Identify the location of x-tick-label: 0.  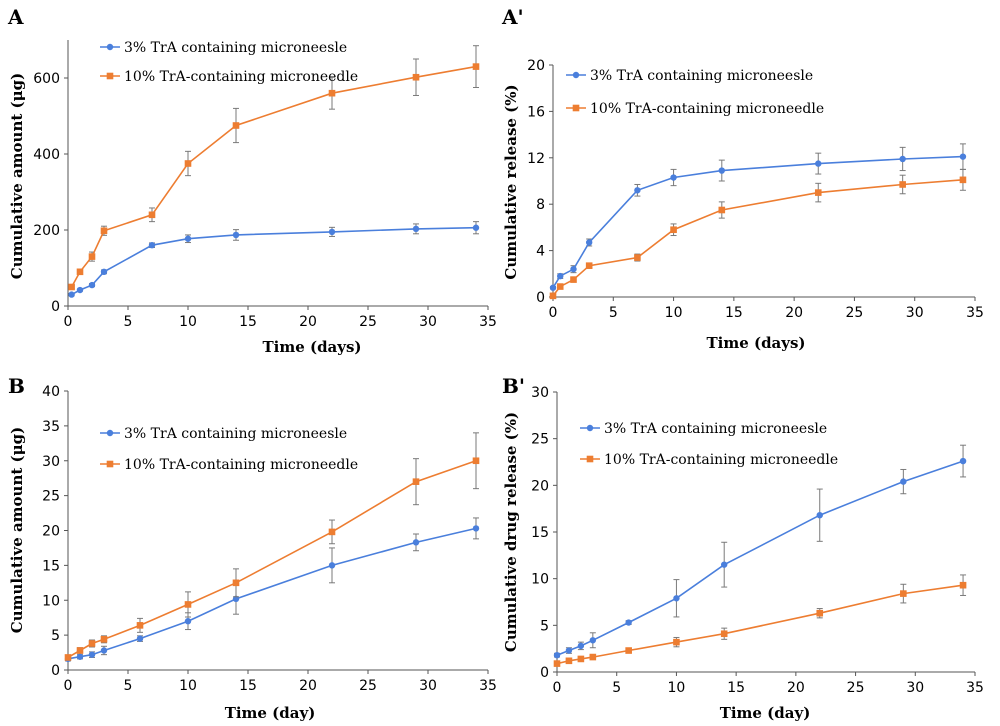
(557, 688).